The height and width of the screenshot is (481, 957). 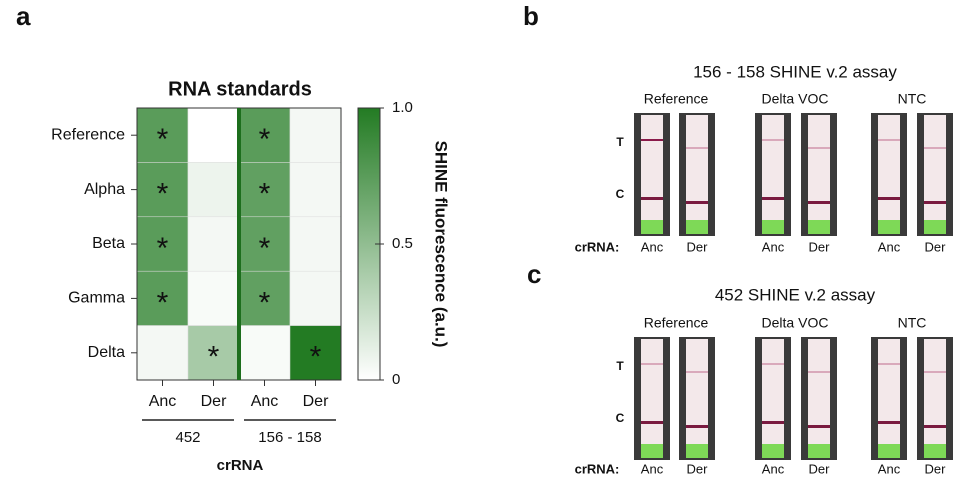 I want to click on y-tick-label: Gamma, so click(x=96, y=298).